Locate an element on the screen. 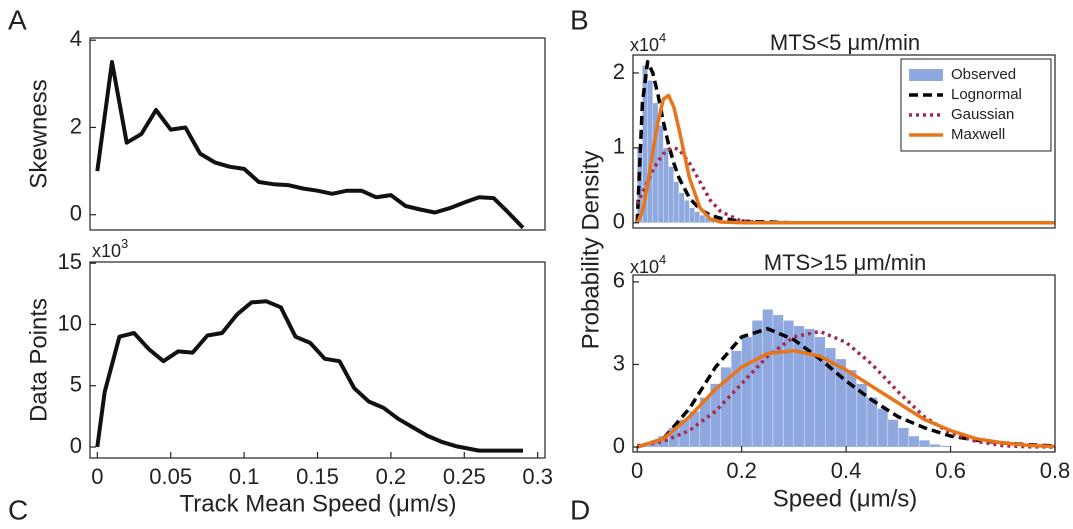 Image resolution: width=1073 pixels, height=529 pixels. x-tick-label: 0.05 is located at coordinates (170, 476).